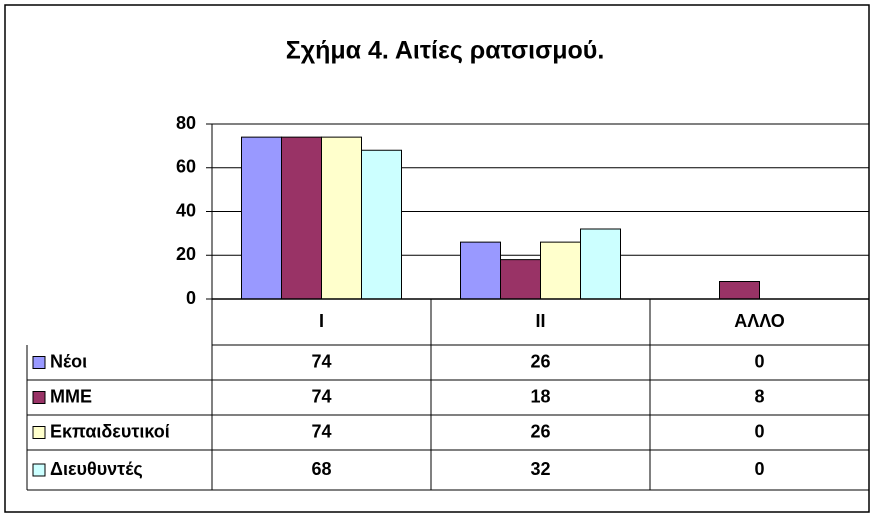 The width and height of the screenshot is (875, 518). I want to click on legend-label: Εκπαιδευτικοί, so click(110, 431).